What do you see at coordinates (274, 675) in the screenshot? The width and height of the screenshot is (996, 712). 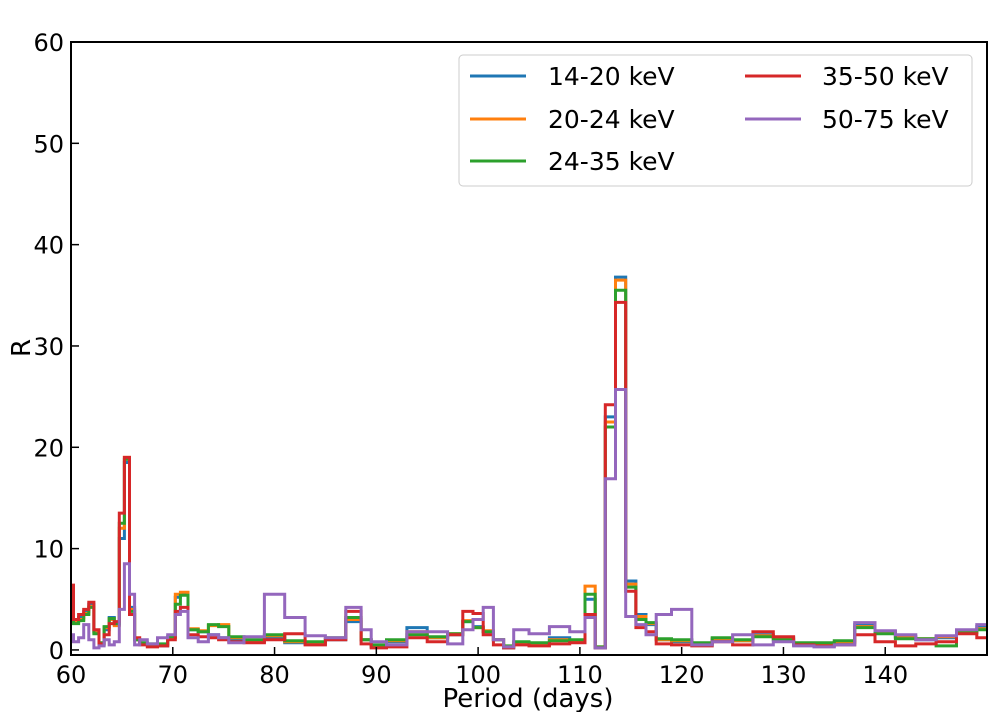 I see `x-tick-label: 80` at bounding box center [274, 675].